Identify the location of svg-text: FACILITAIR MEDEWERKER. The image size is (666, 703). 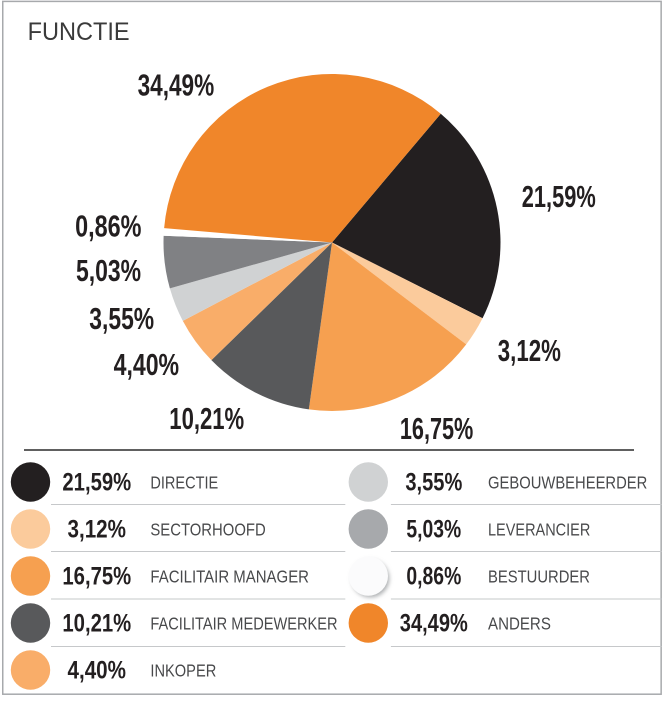
(243, 623).